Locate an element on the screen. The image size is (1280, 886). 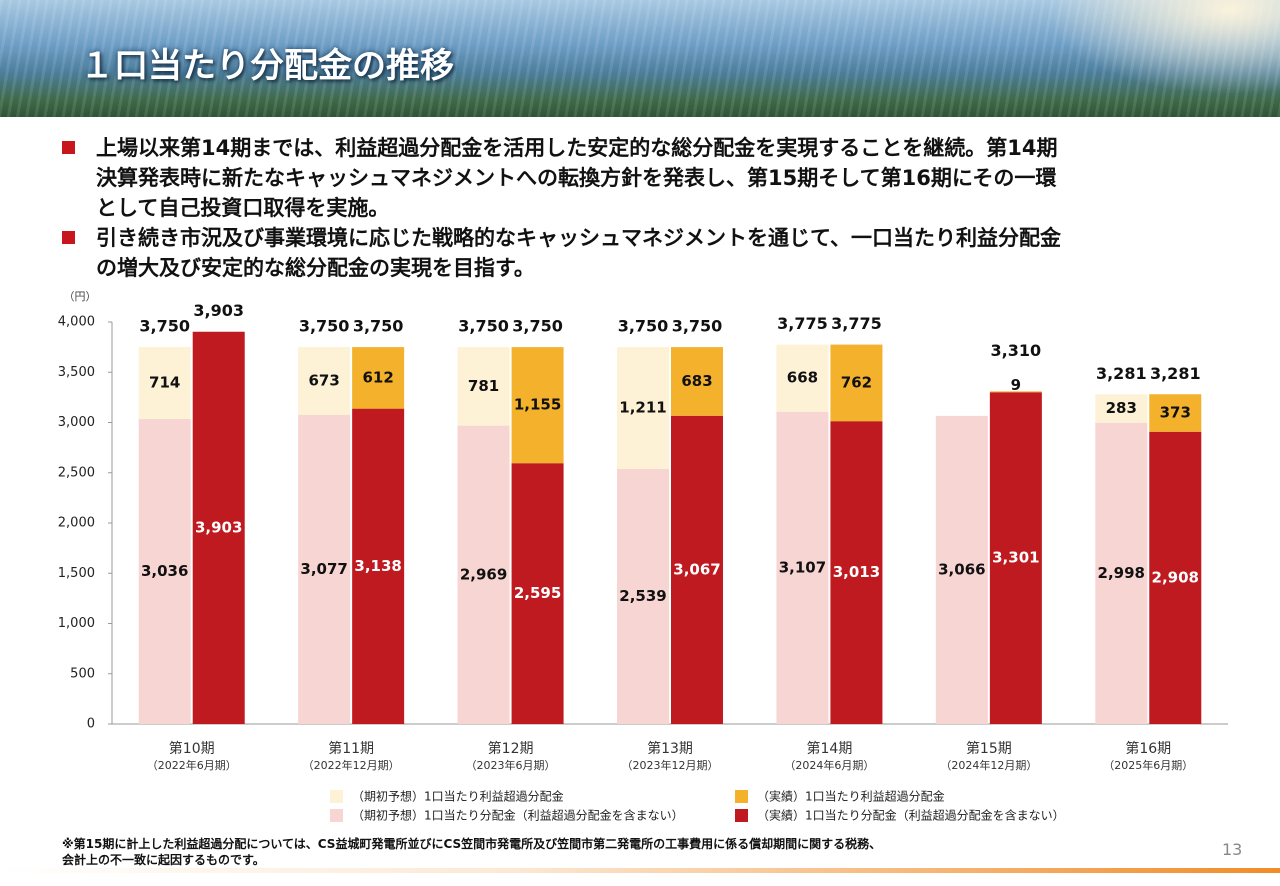
data-label: 781 is located at coordinates (483, 386).